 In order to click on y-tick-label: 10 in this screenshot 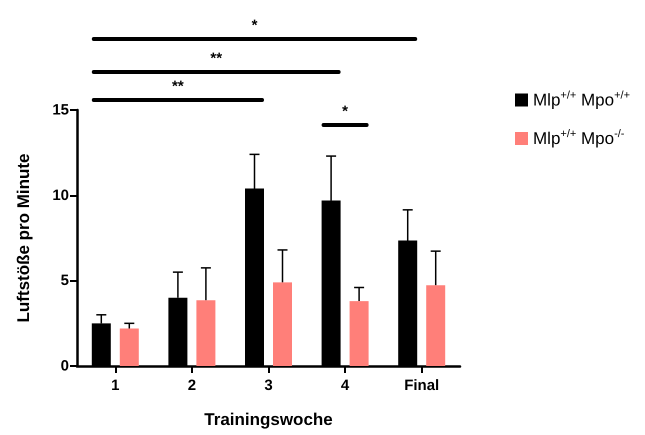, I will do `click(60, 195)`.